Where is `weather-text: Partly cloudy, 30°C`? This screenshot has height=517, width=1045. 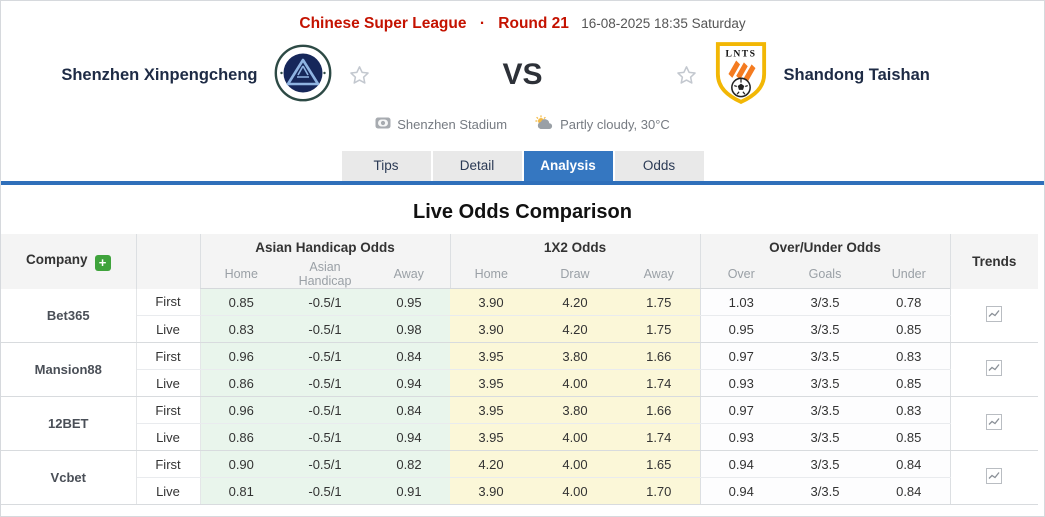 weather-text: Partly cloudy, 30°C is located at coordinates (615, 124).